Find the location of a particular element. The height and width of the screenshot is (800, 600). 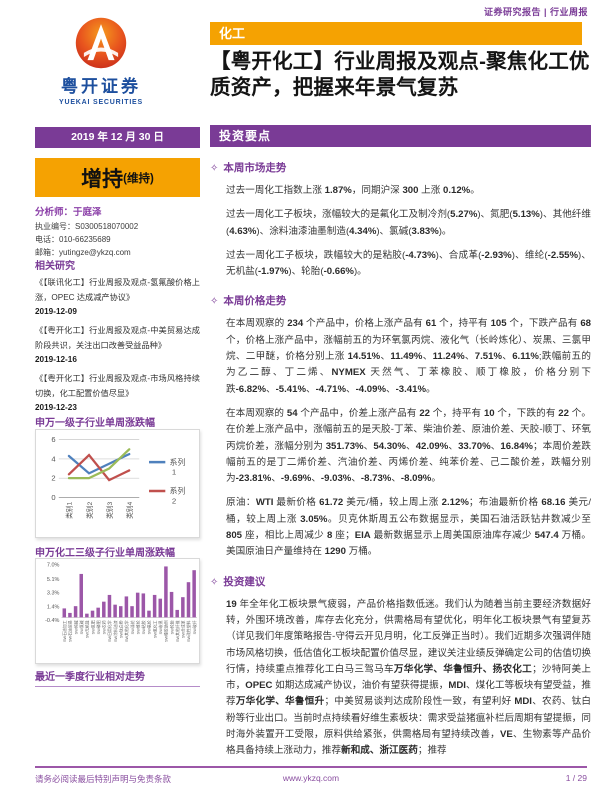

analyst-license: 执业编号：S0300518070002 is located at coordinates (87, 226).